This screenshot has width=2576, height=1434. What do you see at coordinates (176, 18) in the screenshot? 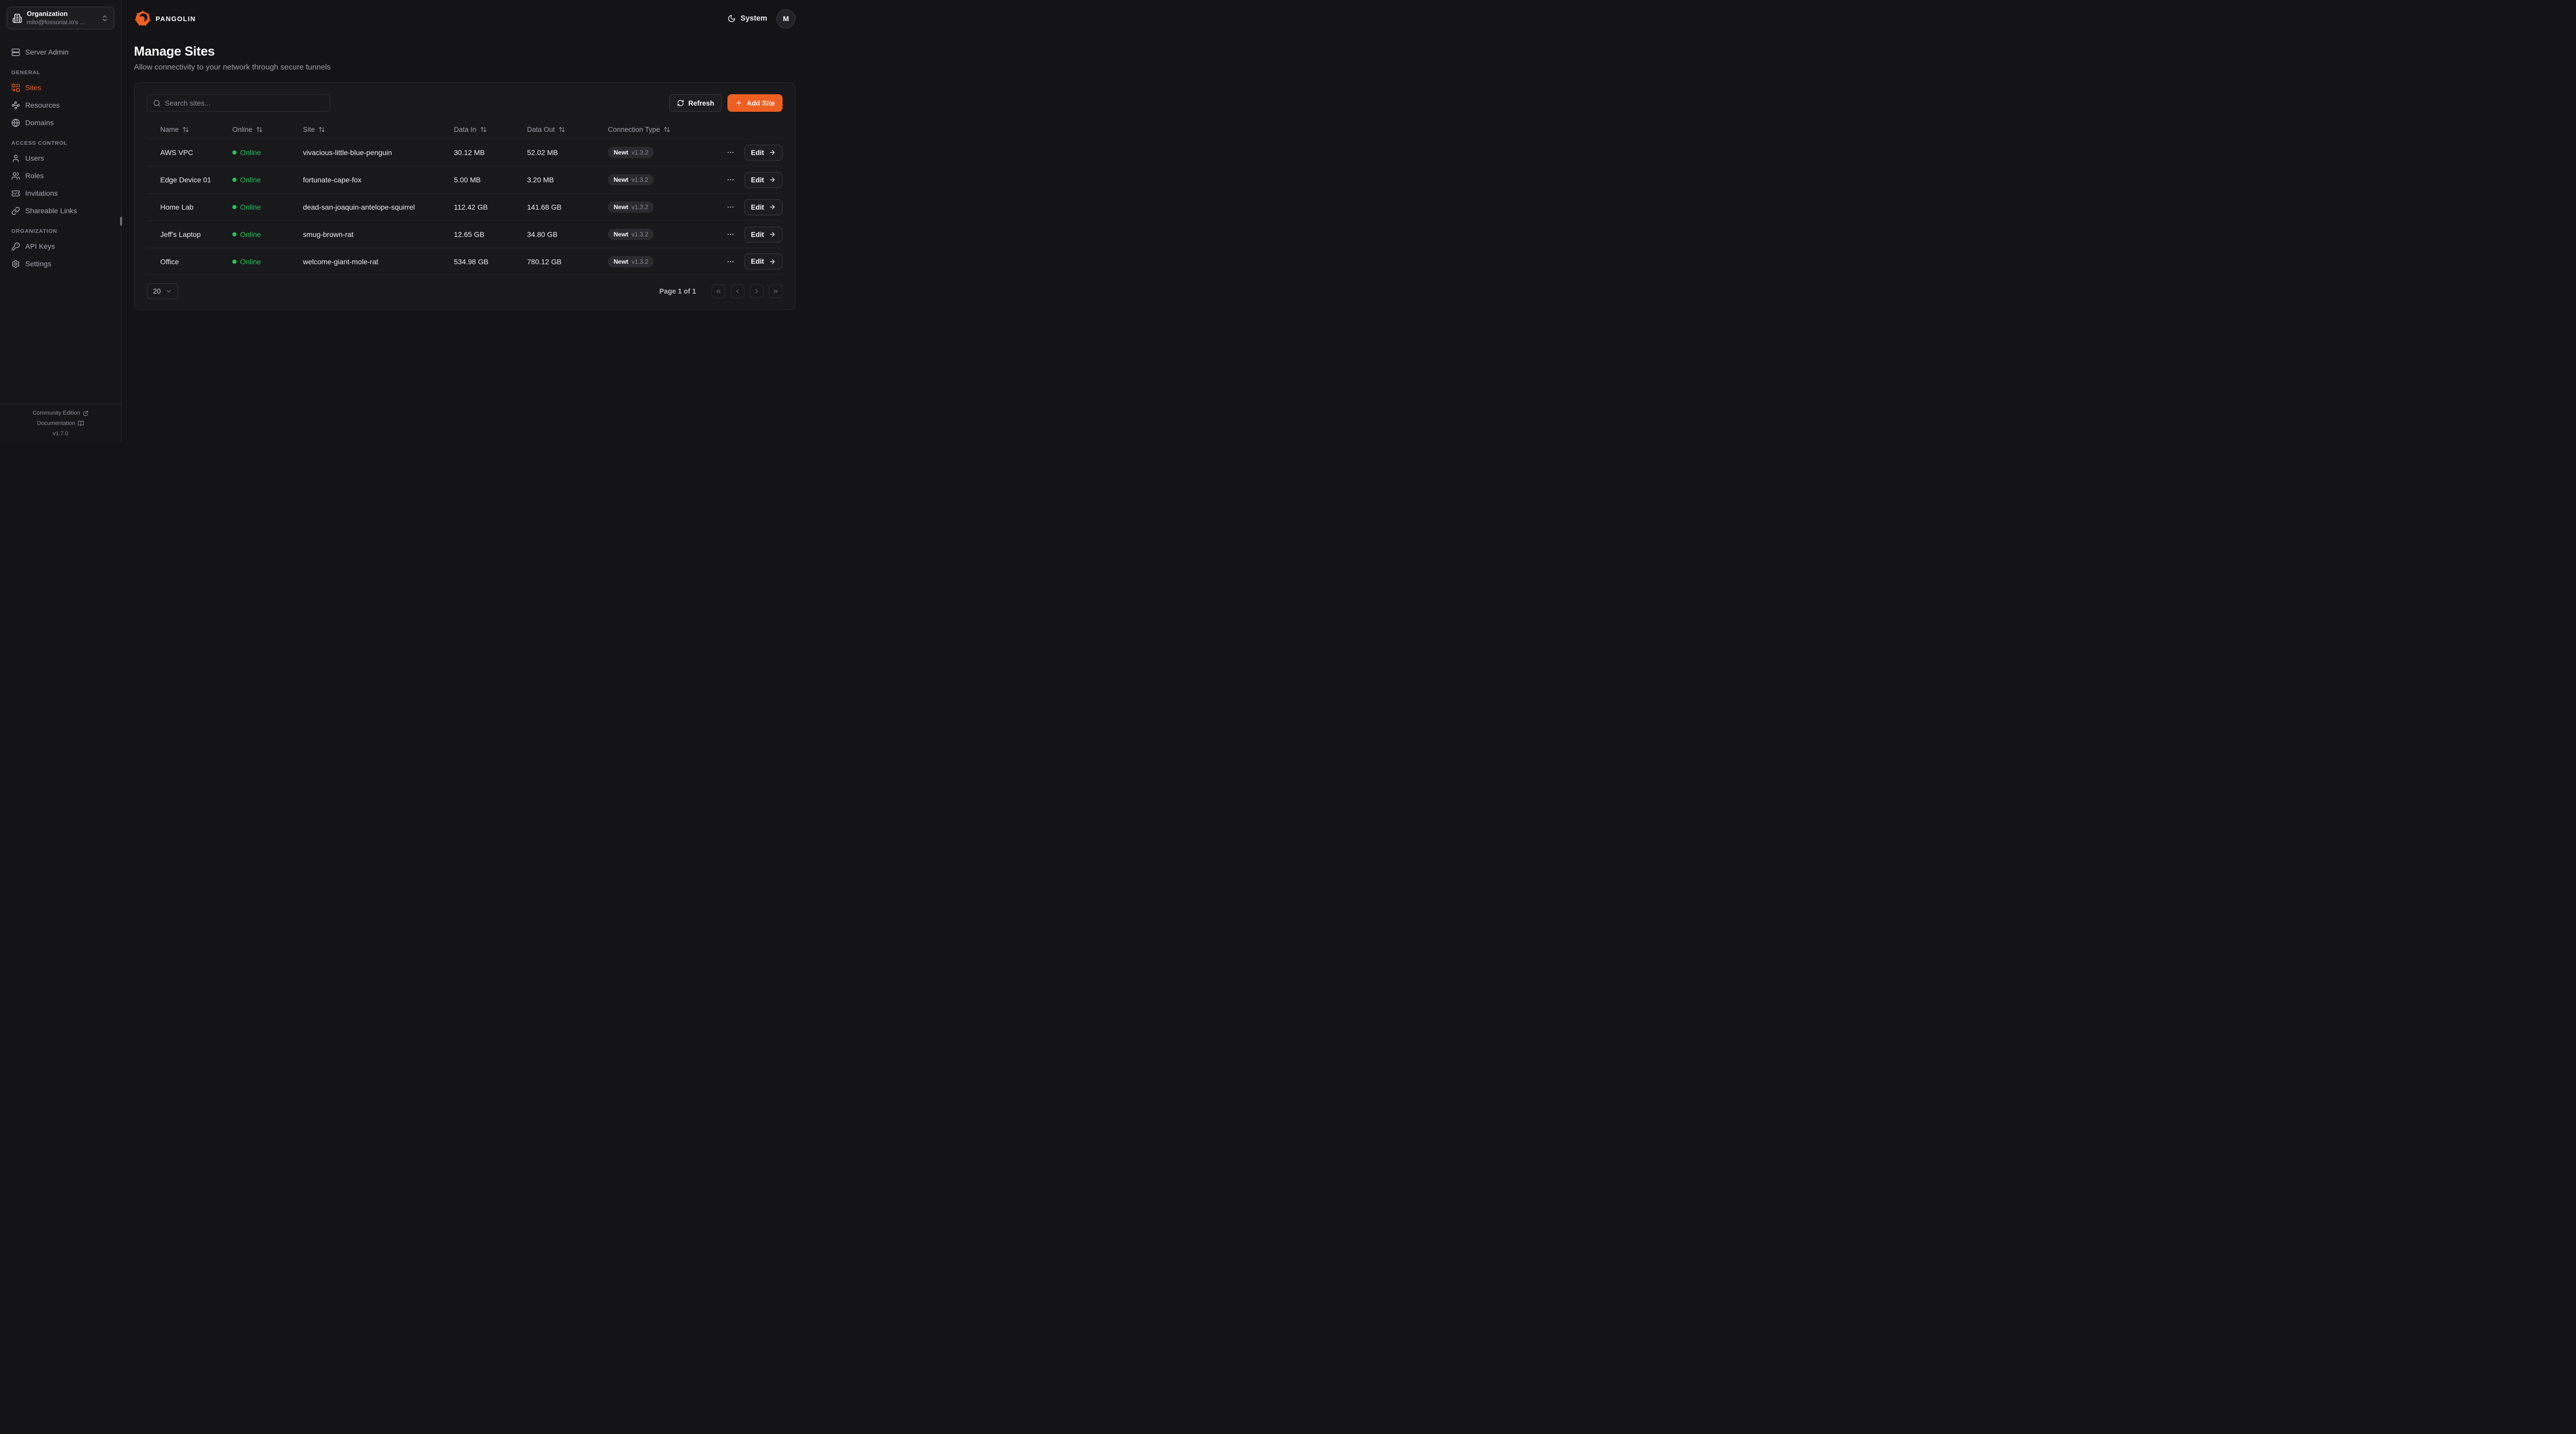
I see `brand-name: PANGOLIN` at bounding box center [176, 18].